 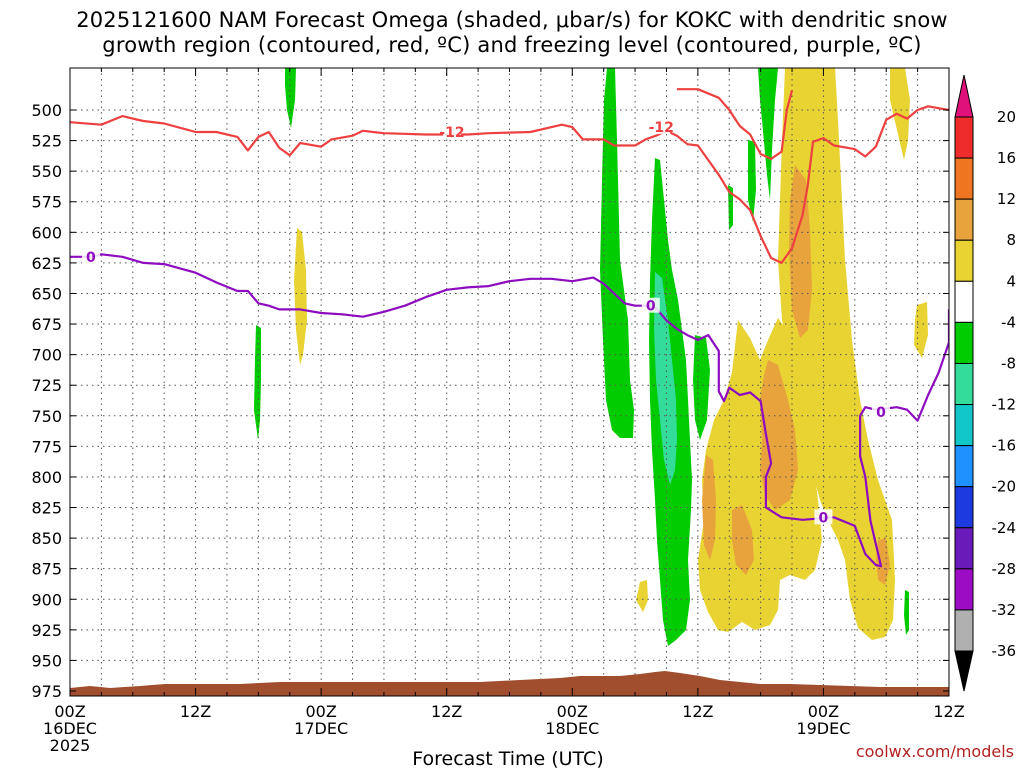 What do you see at coordinates (1004, 569) in the screenshot?
I see `colorbar-label: -28` at bounding box center [1004, 569].